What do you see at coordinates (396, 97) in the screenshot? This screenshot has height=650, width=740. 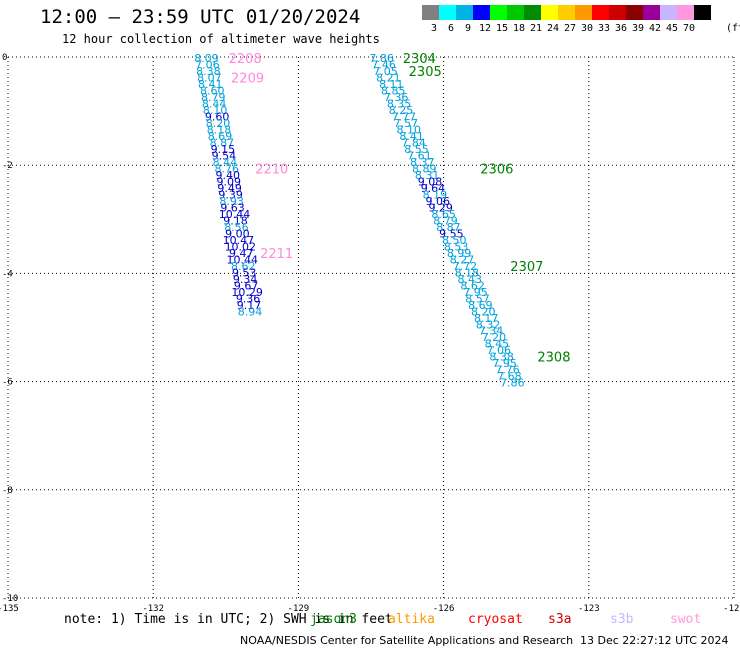 I see `swh-value-jason3: 7.36` at bounding box center [396, 97].